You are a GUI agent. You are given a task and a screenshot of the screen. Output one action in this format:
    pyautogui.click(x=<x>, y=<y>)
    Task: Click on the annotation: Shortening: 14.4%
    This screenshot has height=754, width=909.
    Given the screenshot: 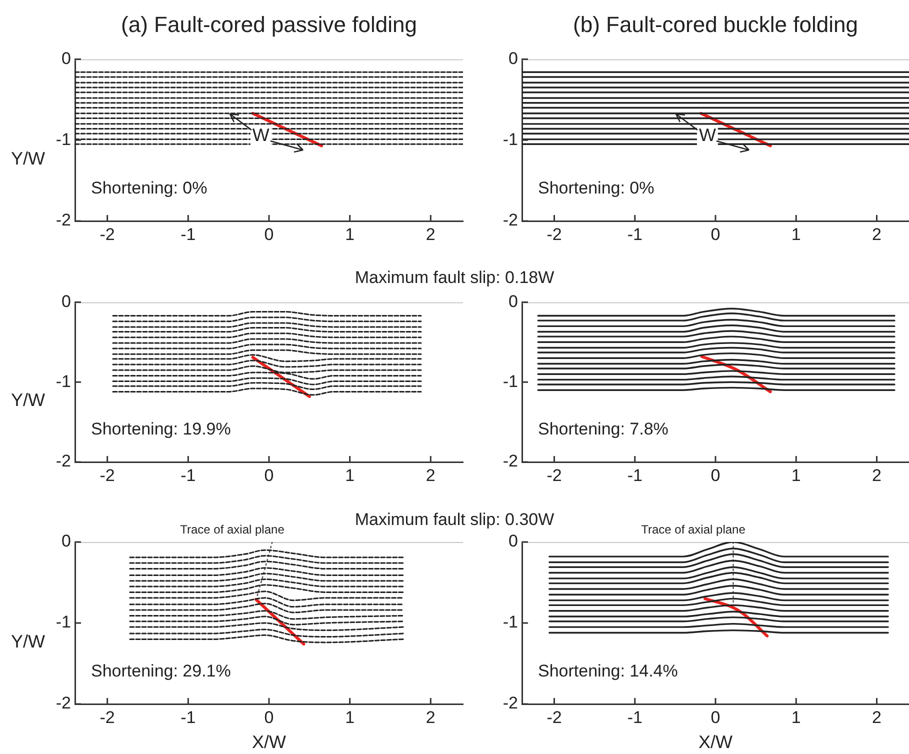 What is the action you would take?
    pyautogui.click(x=608, y=670)
    